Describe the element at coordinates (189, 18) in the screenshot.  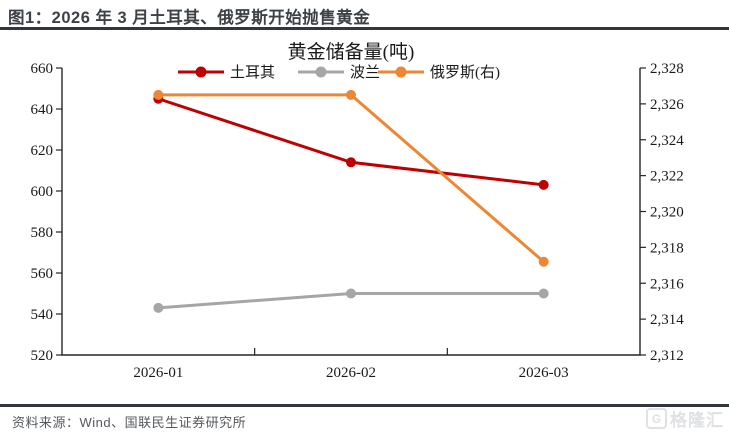
I see `figure-title: 图1：2026 年 3 月土耳其、俄罗斯开始抛售黄金` at that location.